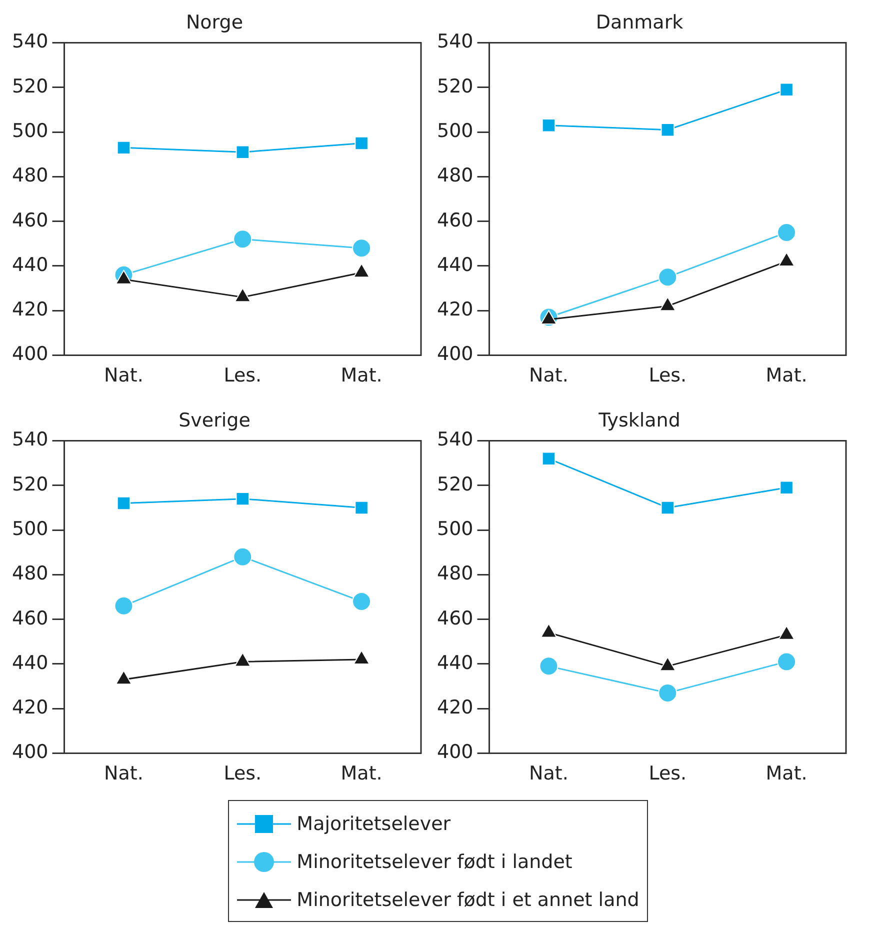 The height and width of the screenshot is (949, 869). I want to click on chart-title: Danmark, so click(640, 22).